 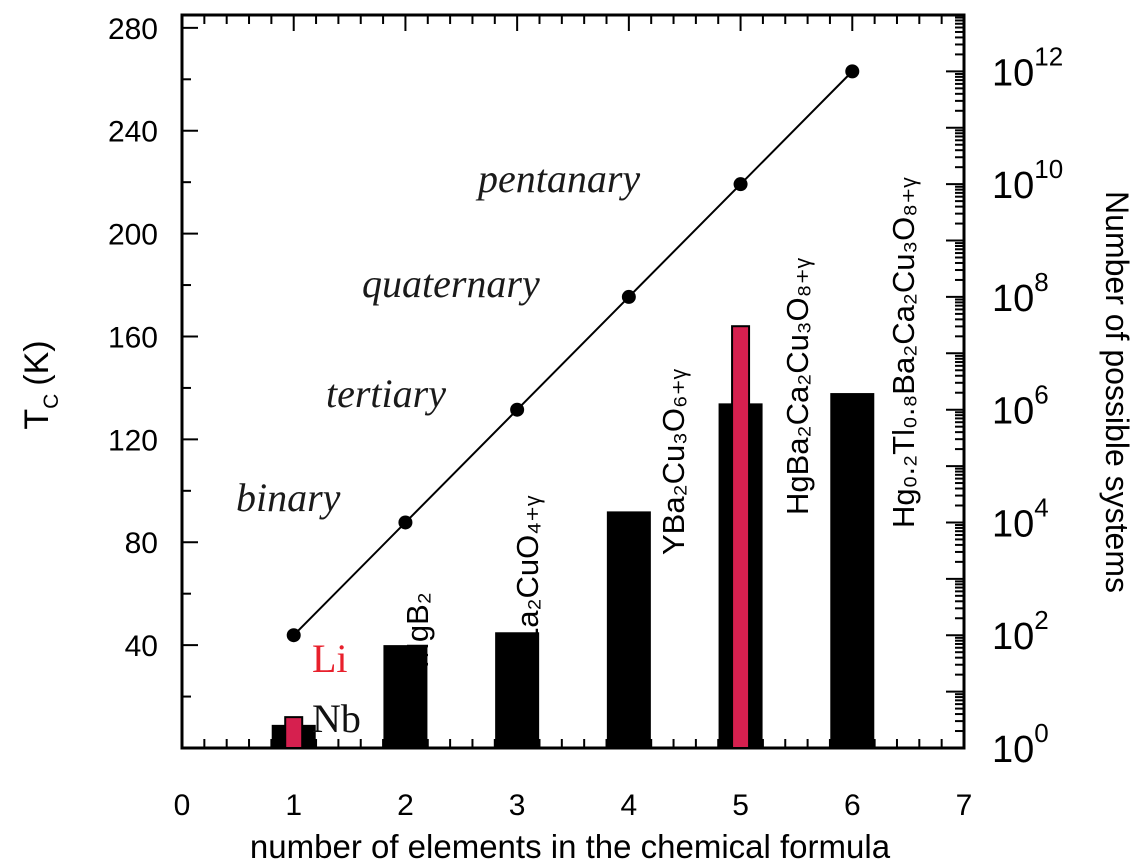 I want to click on x-tick-label: 7, so click(x=964, y=805).